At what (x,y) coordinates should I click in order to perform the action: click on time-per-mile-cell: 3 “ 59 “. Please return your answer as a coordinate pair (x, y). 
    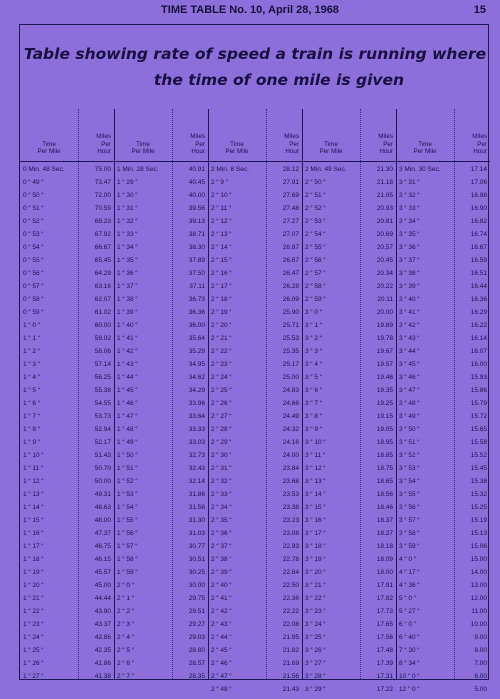
    Looking at the image, I should click on (409, 546).